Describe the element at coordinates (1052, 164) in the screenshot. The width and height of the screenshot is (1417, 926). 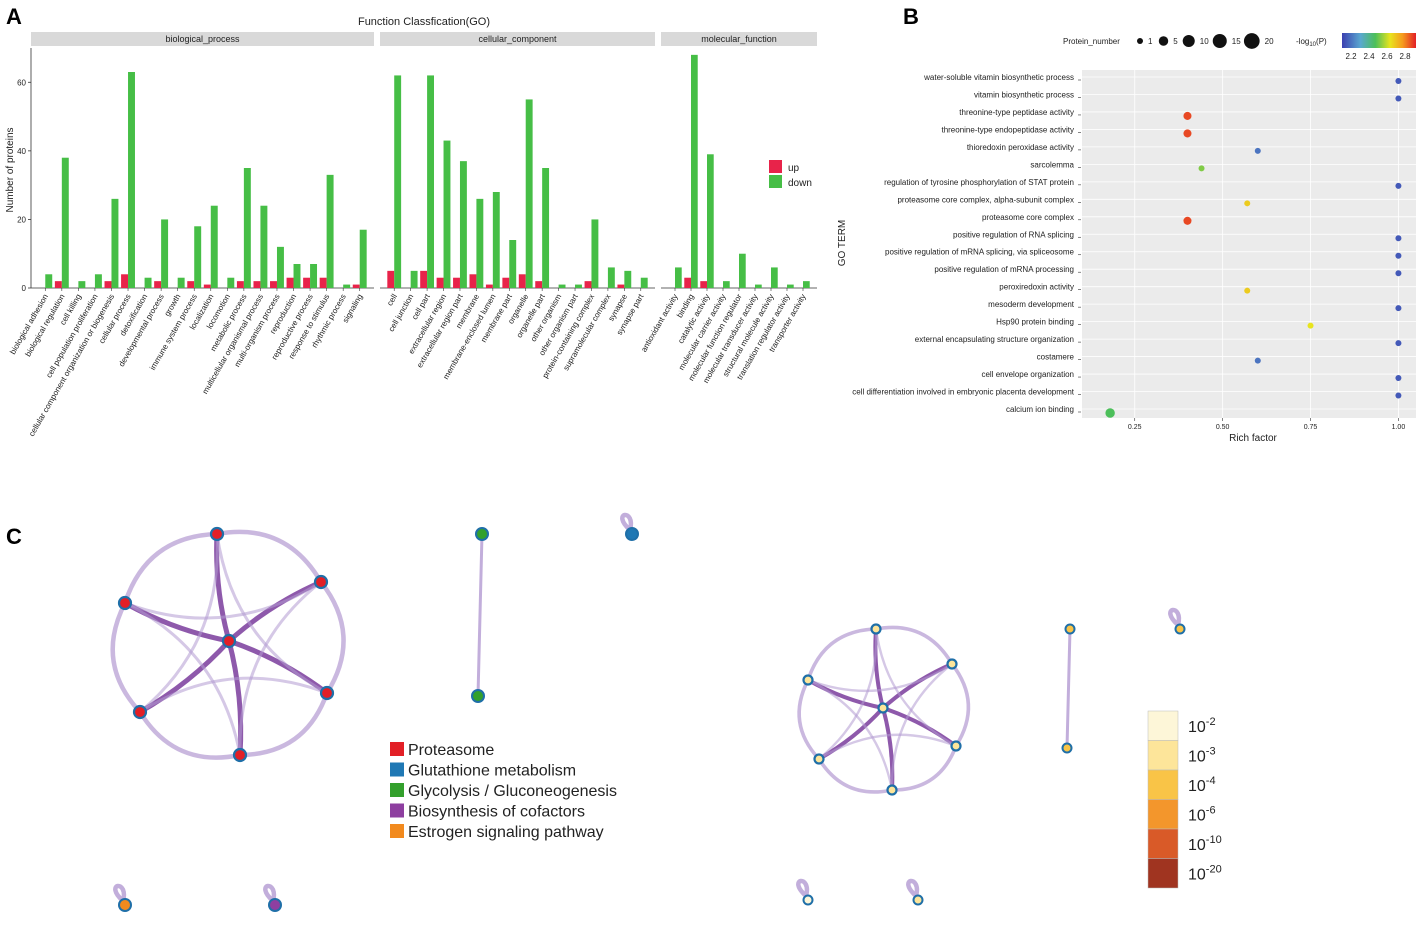
I see `go-term-label: sarcolemma` at that location.